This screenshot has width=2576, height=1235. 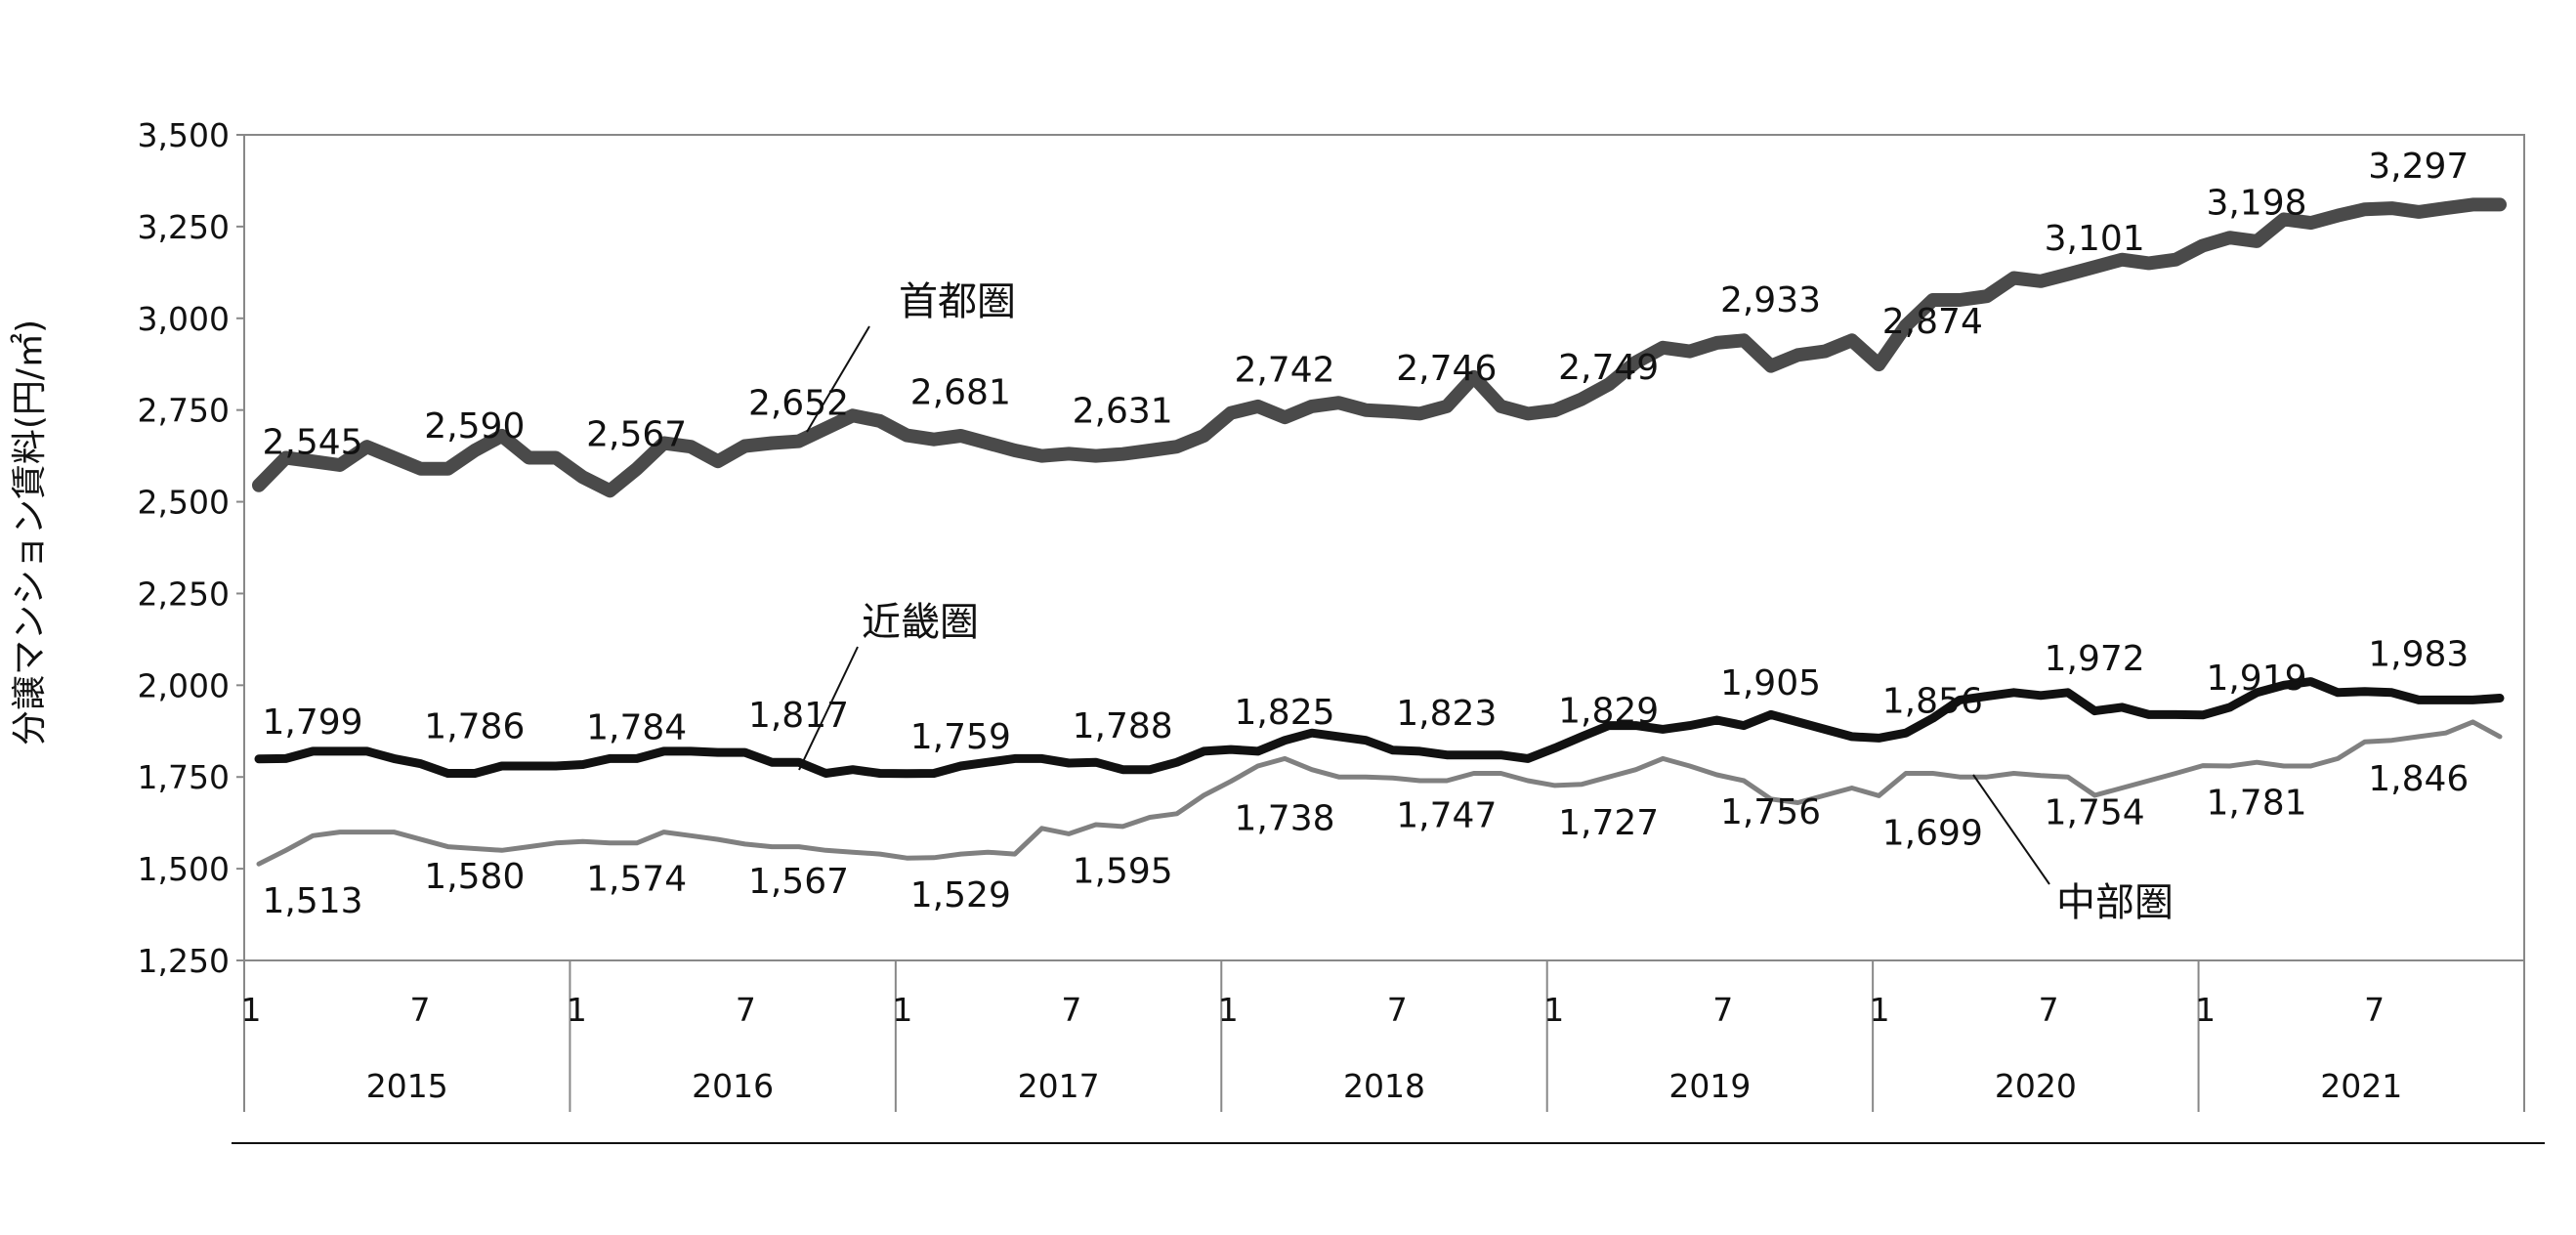 I want to click on data-label: 1,823, so click(x=1446, y=714).